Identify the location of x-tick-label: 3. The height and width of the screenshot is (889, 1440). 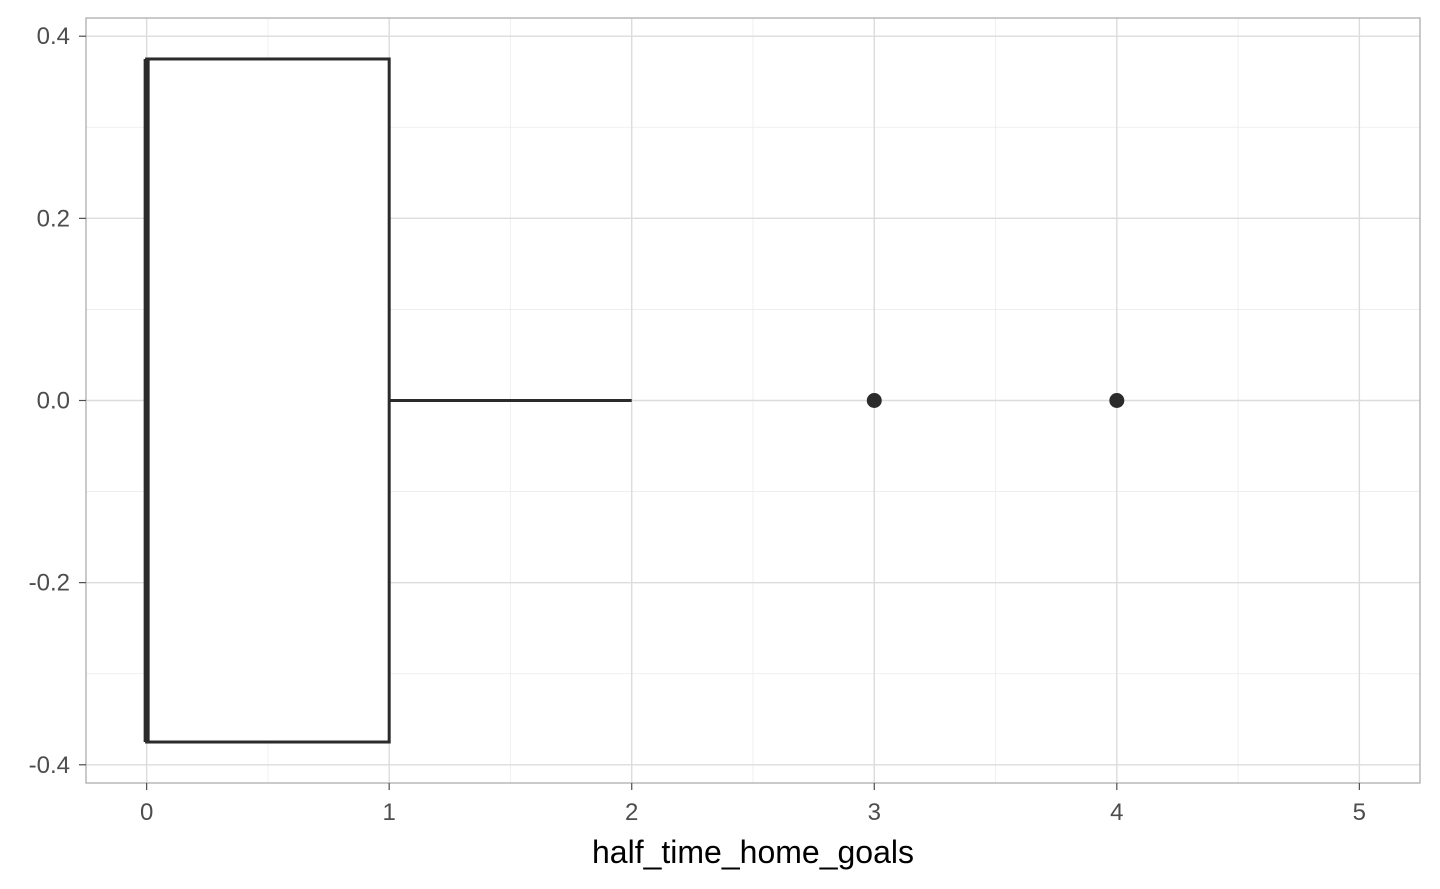
(874, 812).